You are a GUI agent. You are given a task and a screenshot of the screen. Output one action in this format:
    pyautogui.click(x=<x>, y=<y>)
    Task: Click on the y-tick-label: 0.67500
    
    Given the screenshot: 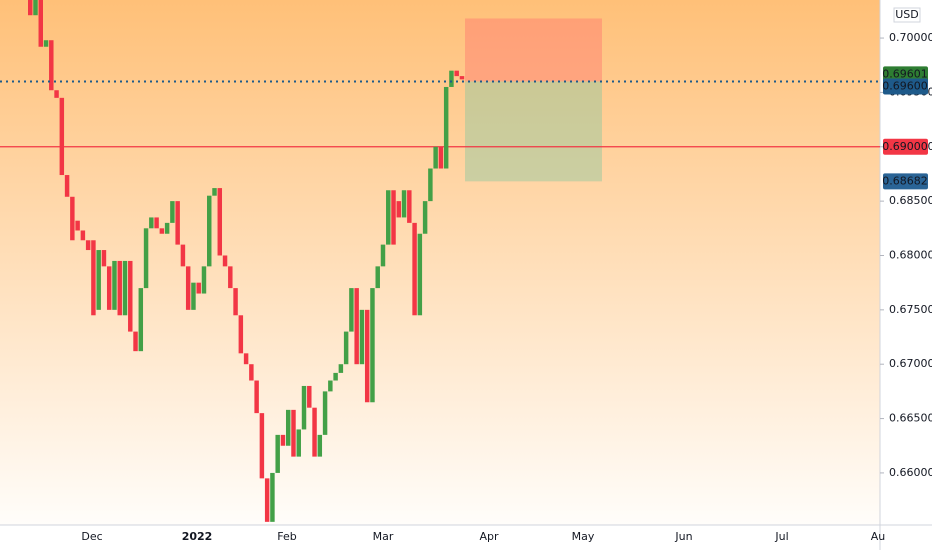 What is the action you would take?
    pyautogui.click(x=910, y=309)
    